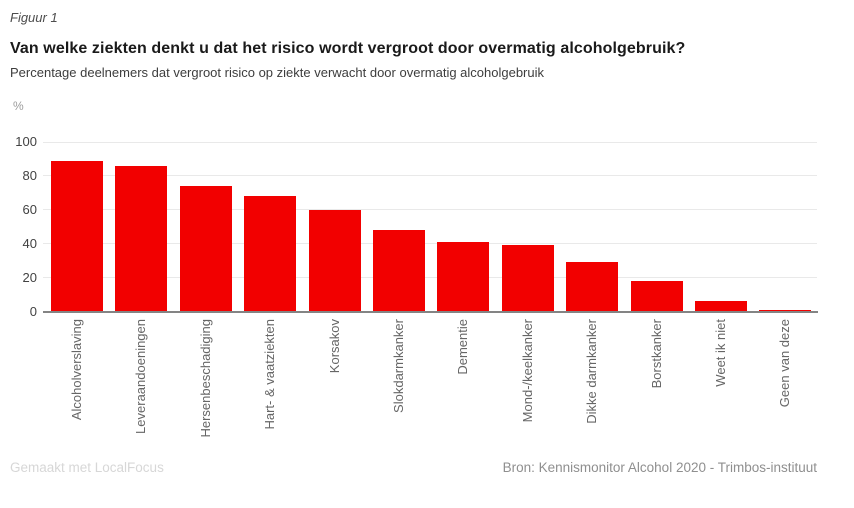 The image size is (854, 508). I want to click on x-axis-category-label: Borstkanker, so click(656, 354).